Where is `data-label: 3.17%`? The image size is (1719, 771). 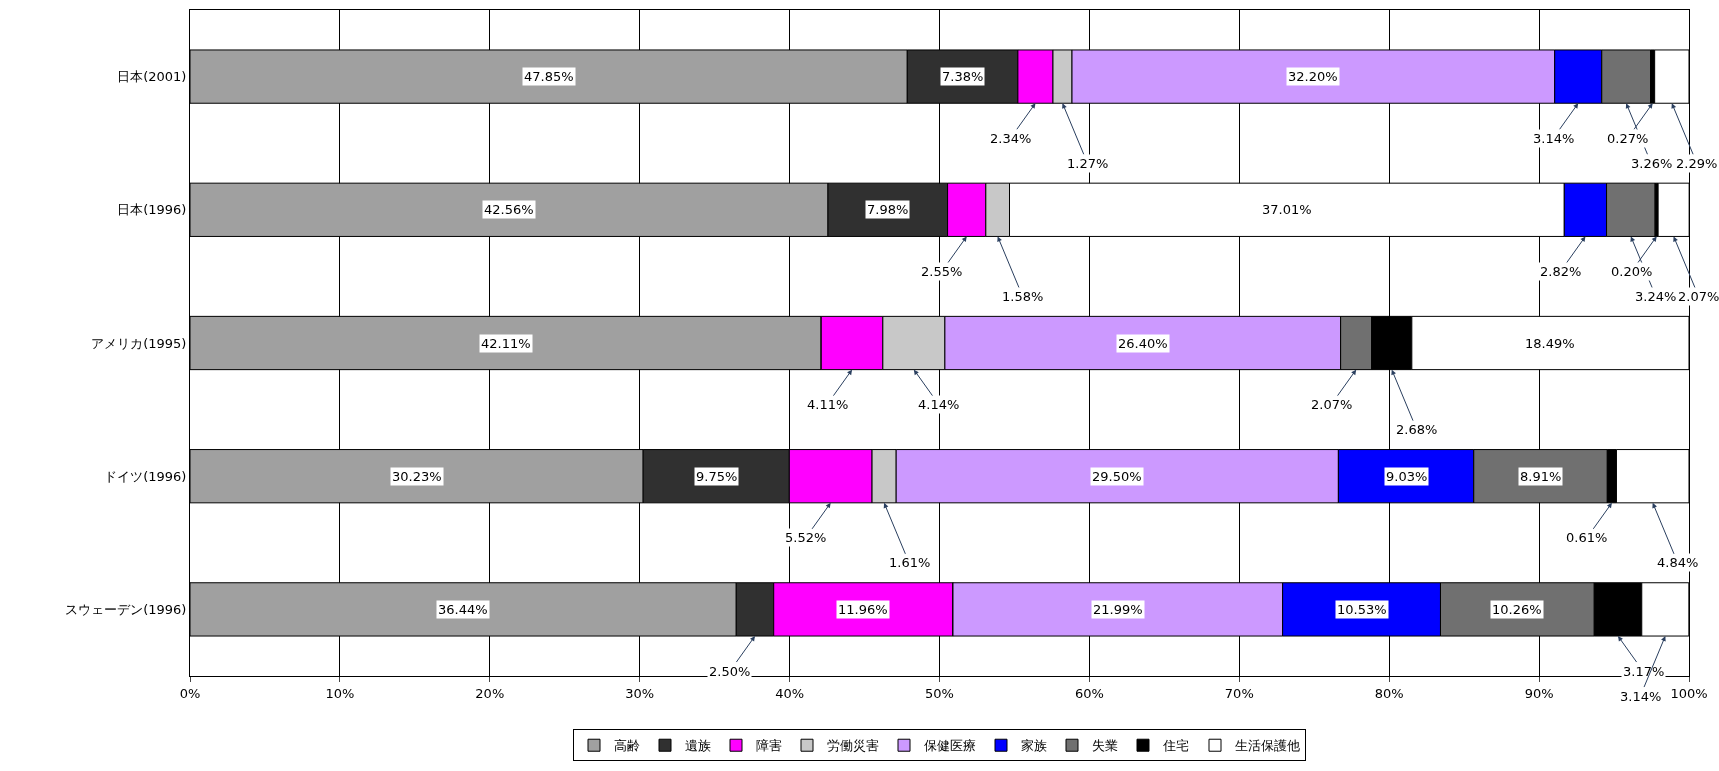
data-label: 3.17% is located at coordinates (1644, 671).